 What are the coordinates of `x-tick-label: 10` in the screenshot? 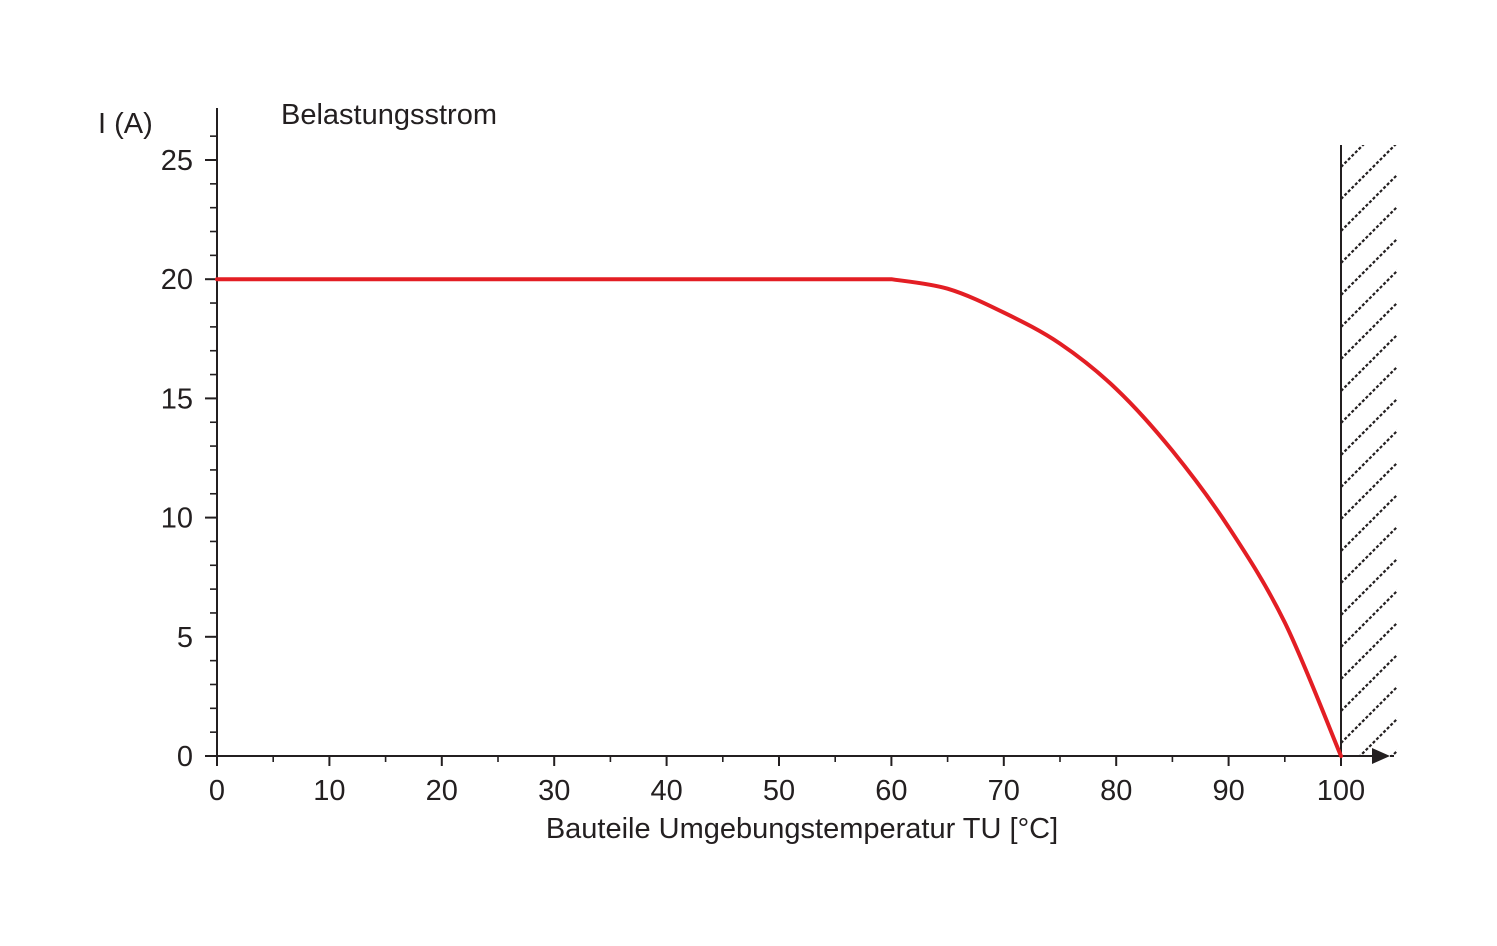 It's located at (329, 791).